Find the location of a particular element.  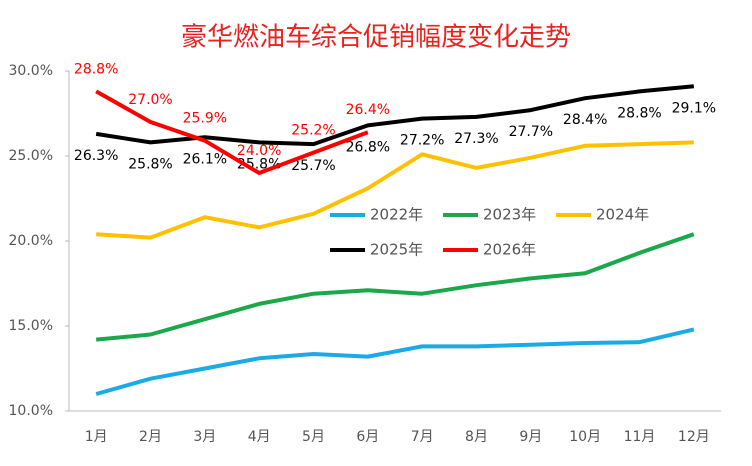

x-tick-label: 12月 is located at coordinates (694, 437).